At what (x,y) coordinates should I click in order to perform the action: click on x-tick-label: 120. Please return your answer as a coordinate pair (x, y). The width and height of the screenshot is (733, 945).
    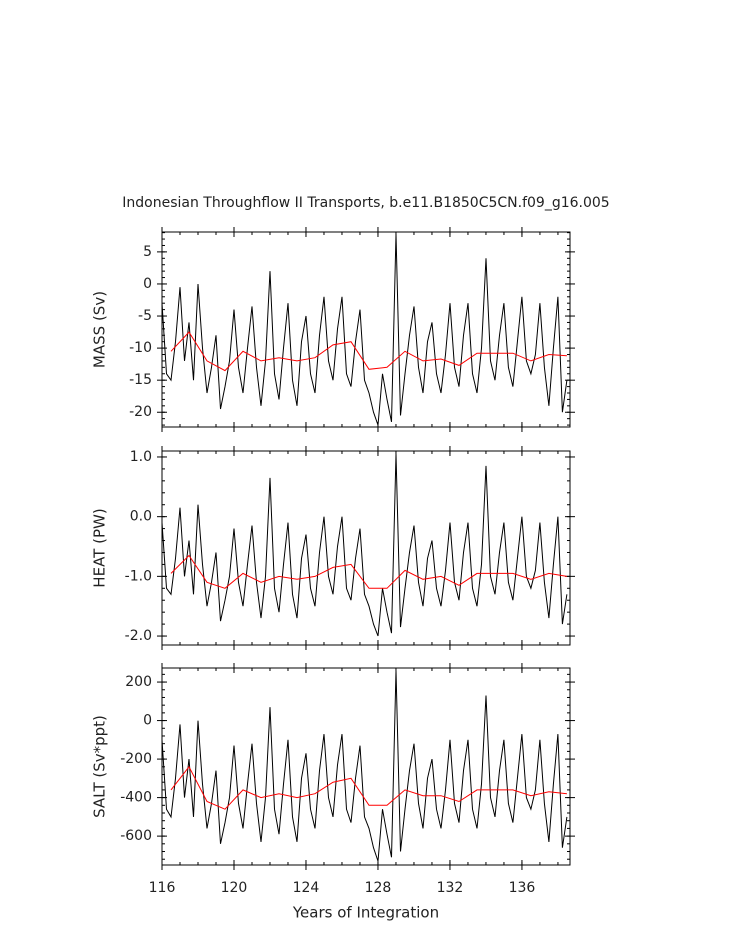
    Looking at the image, I should click on (234, 888).